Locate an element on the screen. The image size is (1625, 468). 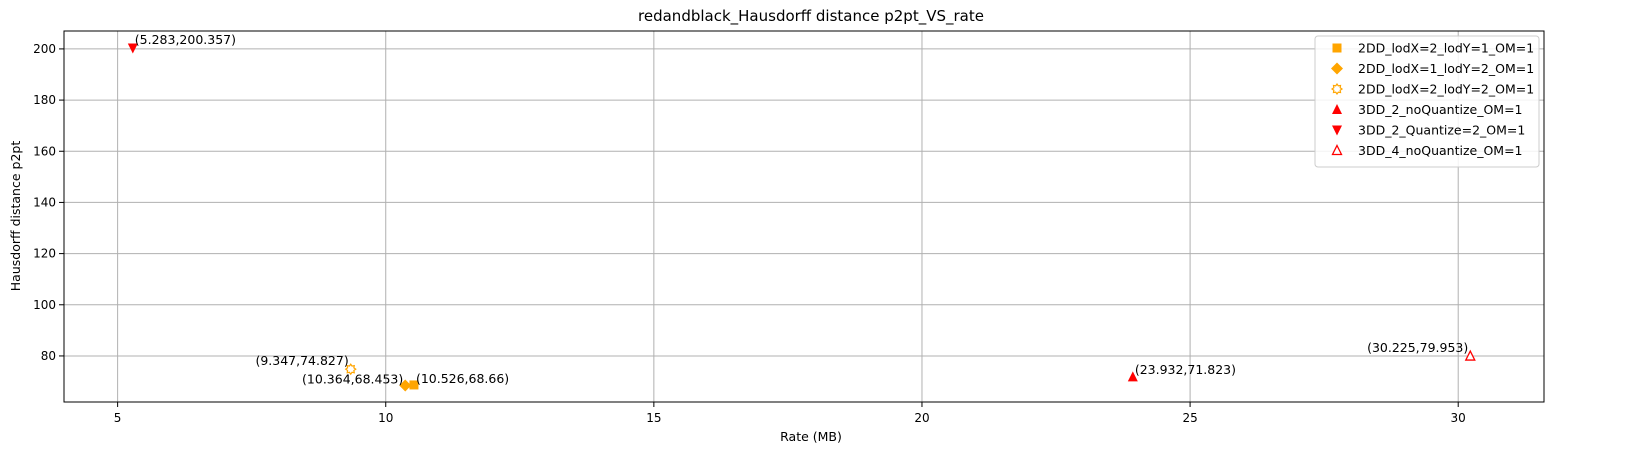
data-label: (5.283,200.357) is located at coordinates (185, 39).